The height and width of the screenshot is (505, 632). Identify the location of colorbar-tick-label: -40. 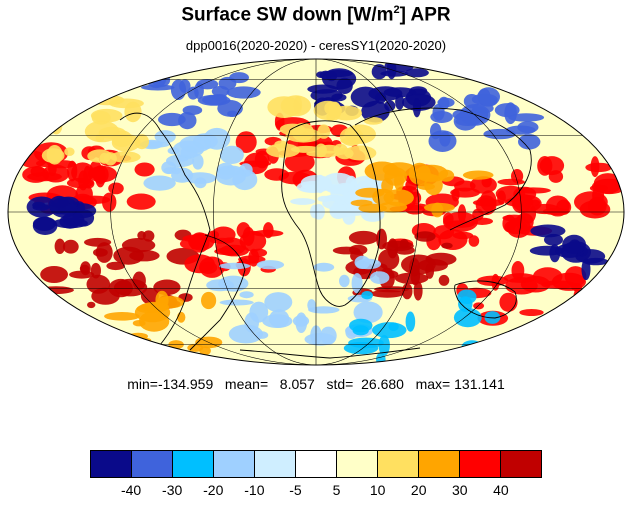
(131, 490).